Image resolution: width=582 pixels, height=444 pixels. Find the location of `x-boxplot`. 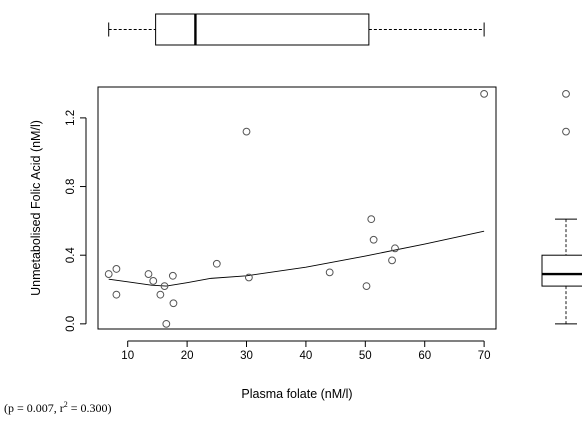

x-boxplot is located at coordinates (296, 29).